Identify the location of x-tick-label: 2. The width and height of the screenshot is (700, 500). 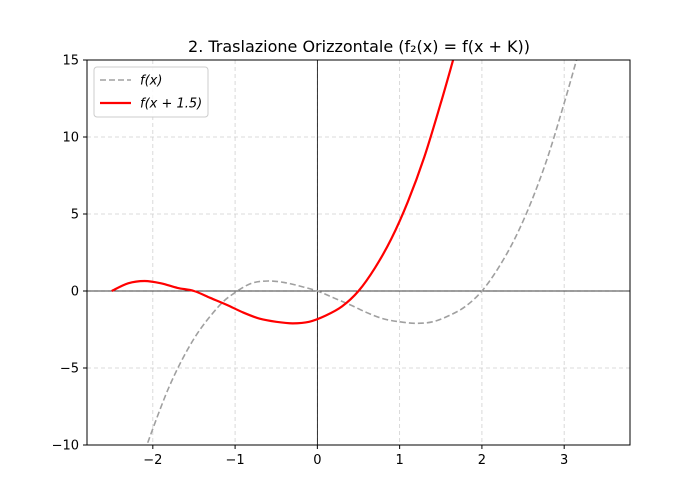
(482, 460).